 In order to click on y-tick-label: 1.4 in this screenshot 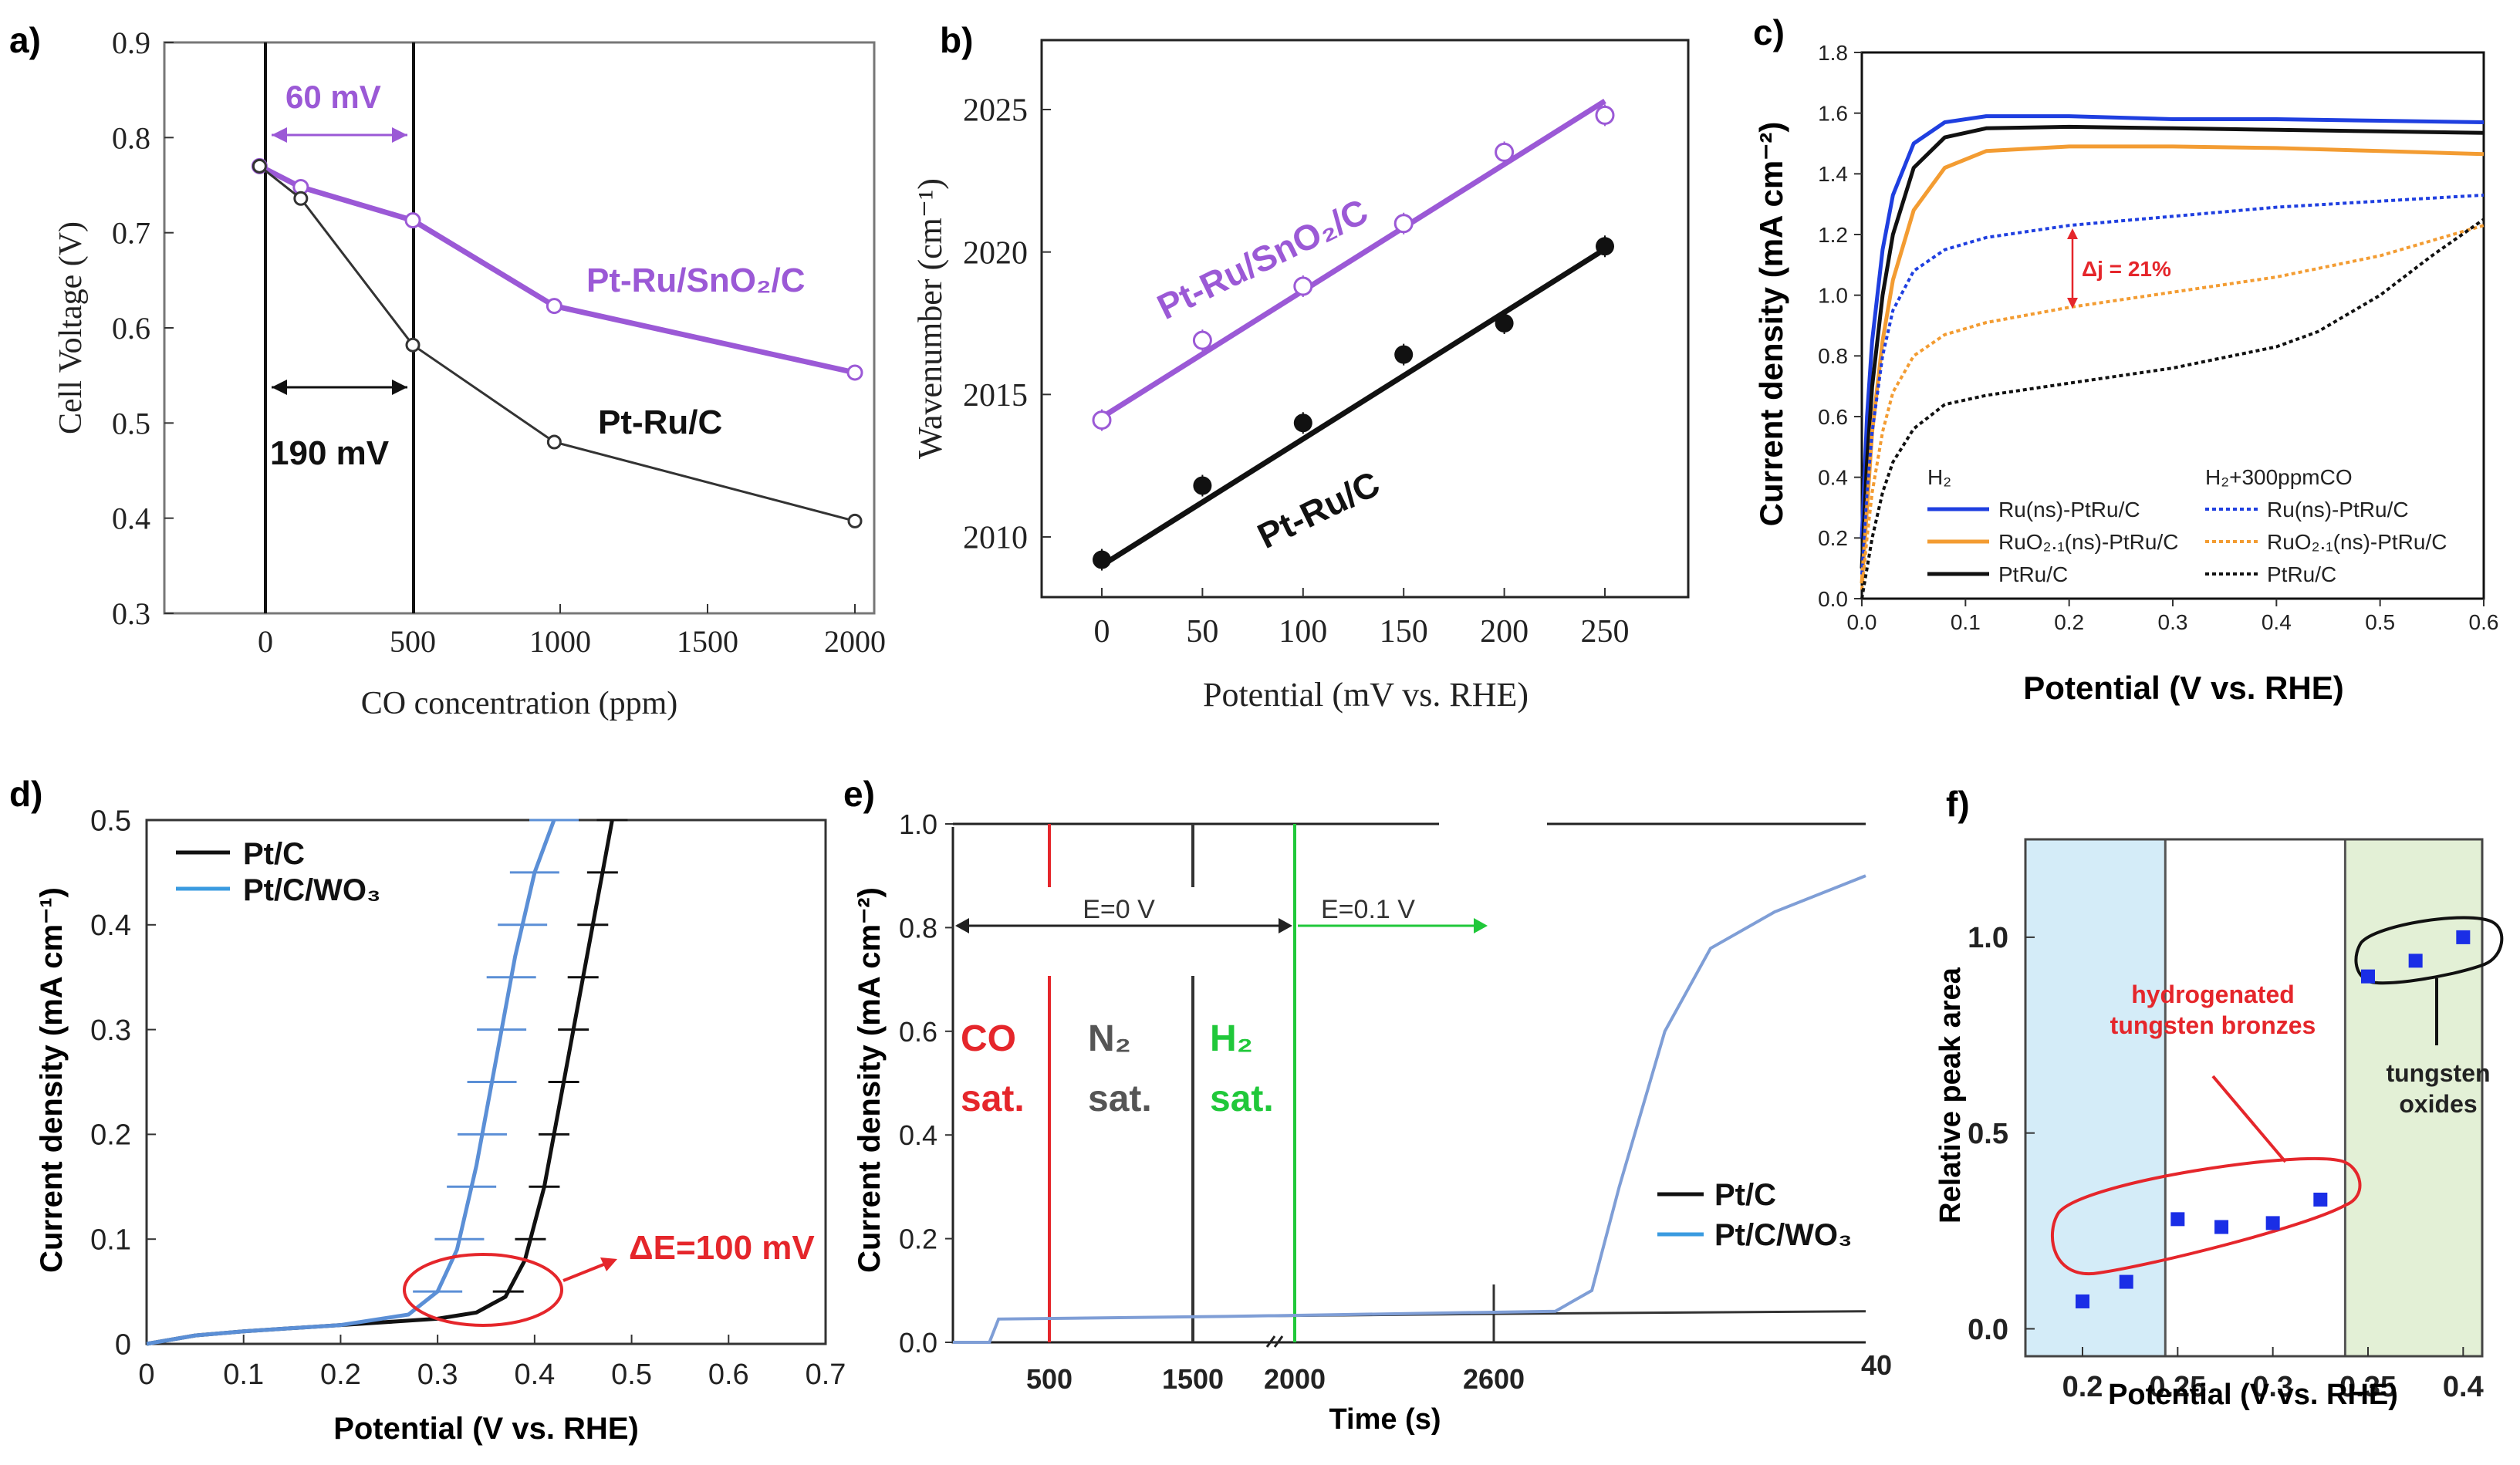, I will do `click(1833, 174)`.